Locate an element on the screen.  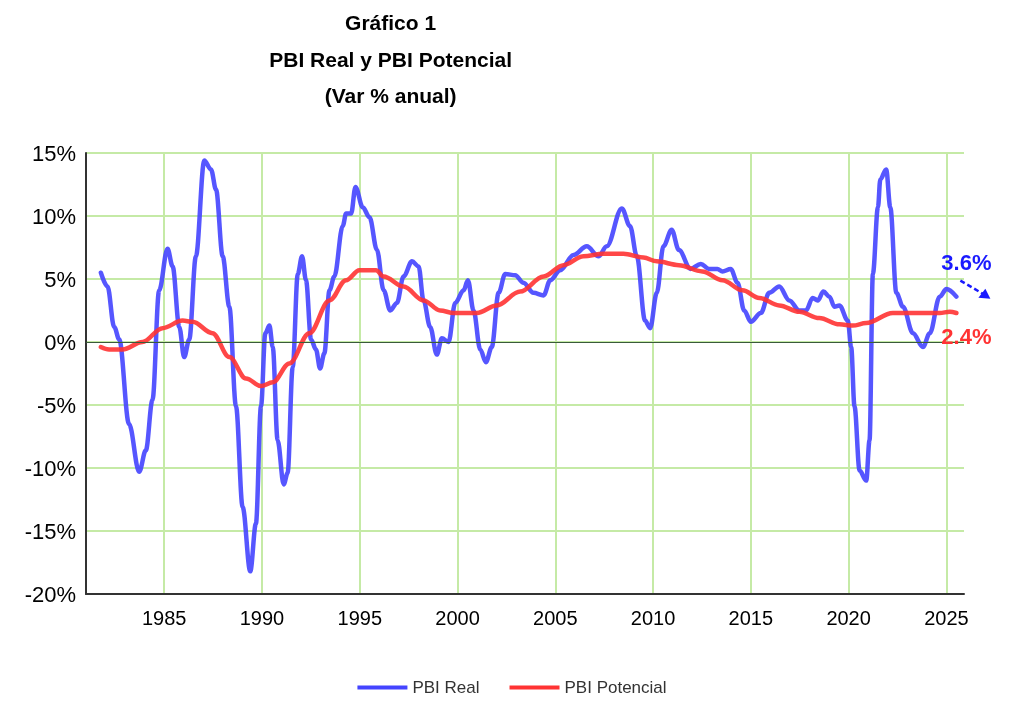
legend-label: PBI Real is located at coordinates (446, 687).